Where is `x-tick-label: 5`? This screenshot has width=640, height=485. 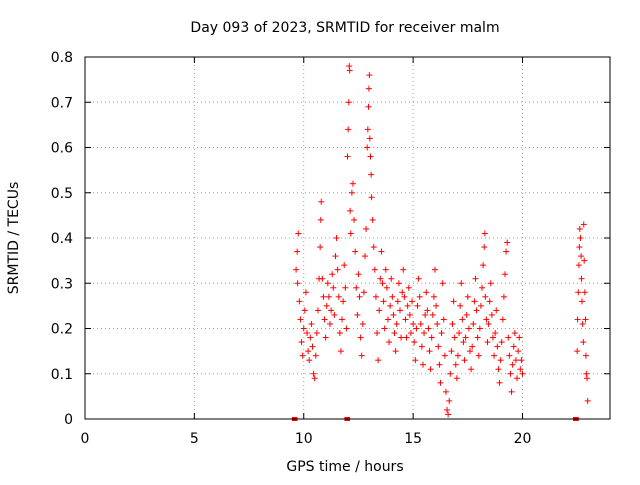 x-tick-label: 5 is located at coordinates (194, 439).